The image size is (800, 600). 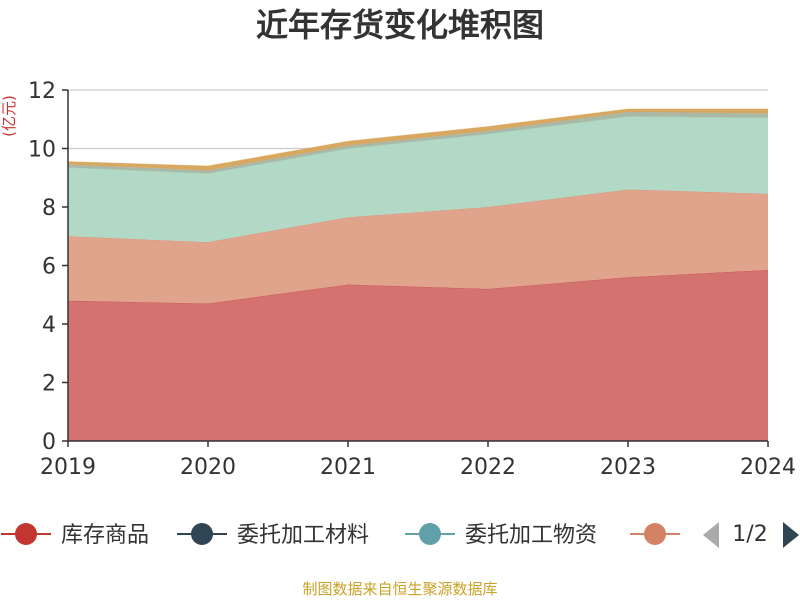 What do you see at coordinates (418, 467) in the screenshot?
I see `x-tick-labels: 2019 2020 2021 2022 2023 2024` at bounding box center [418, 467].